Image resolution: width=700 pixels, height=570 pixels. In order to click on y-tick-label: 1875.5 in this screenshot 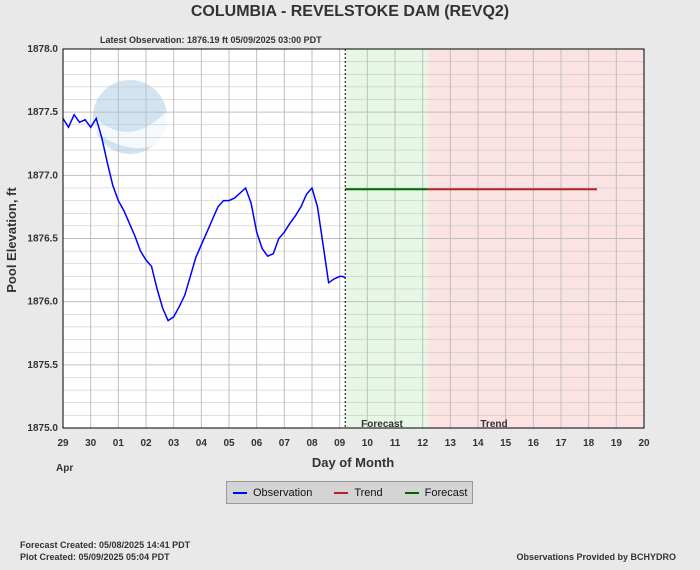, I will do `click(42, 365)`.